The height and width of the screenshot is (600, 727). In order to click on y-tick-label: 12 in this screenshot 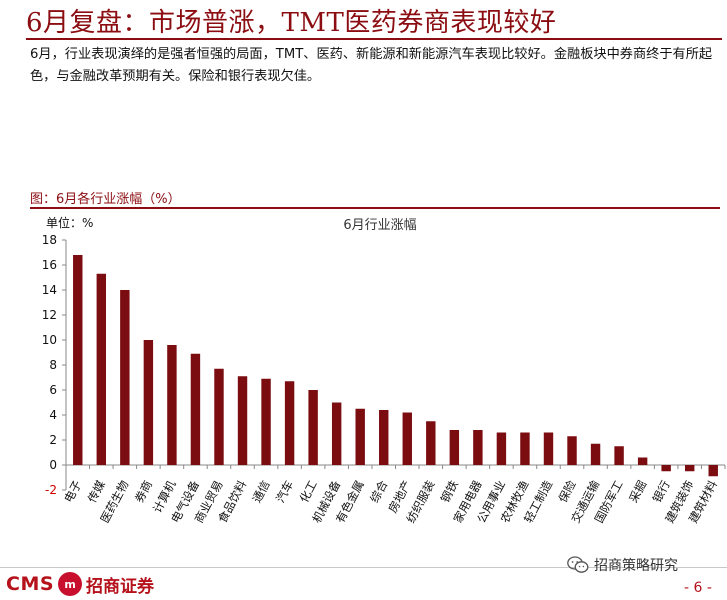, I will do `click(49, 315)`.